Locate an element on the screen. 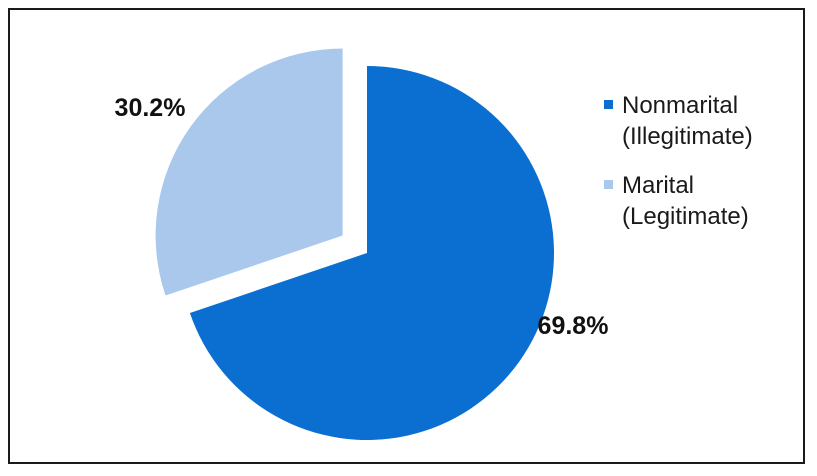 Image resolution: width=817 pixels, height=476 pixels. legend-item-nonmarital: Nonmarital (Illegitimate) is located at coordinates (704, 121).